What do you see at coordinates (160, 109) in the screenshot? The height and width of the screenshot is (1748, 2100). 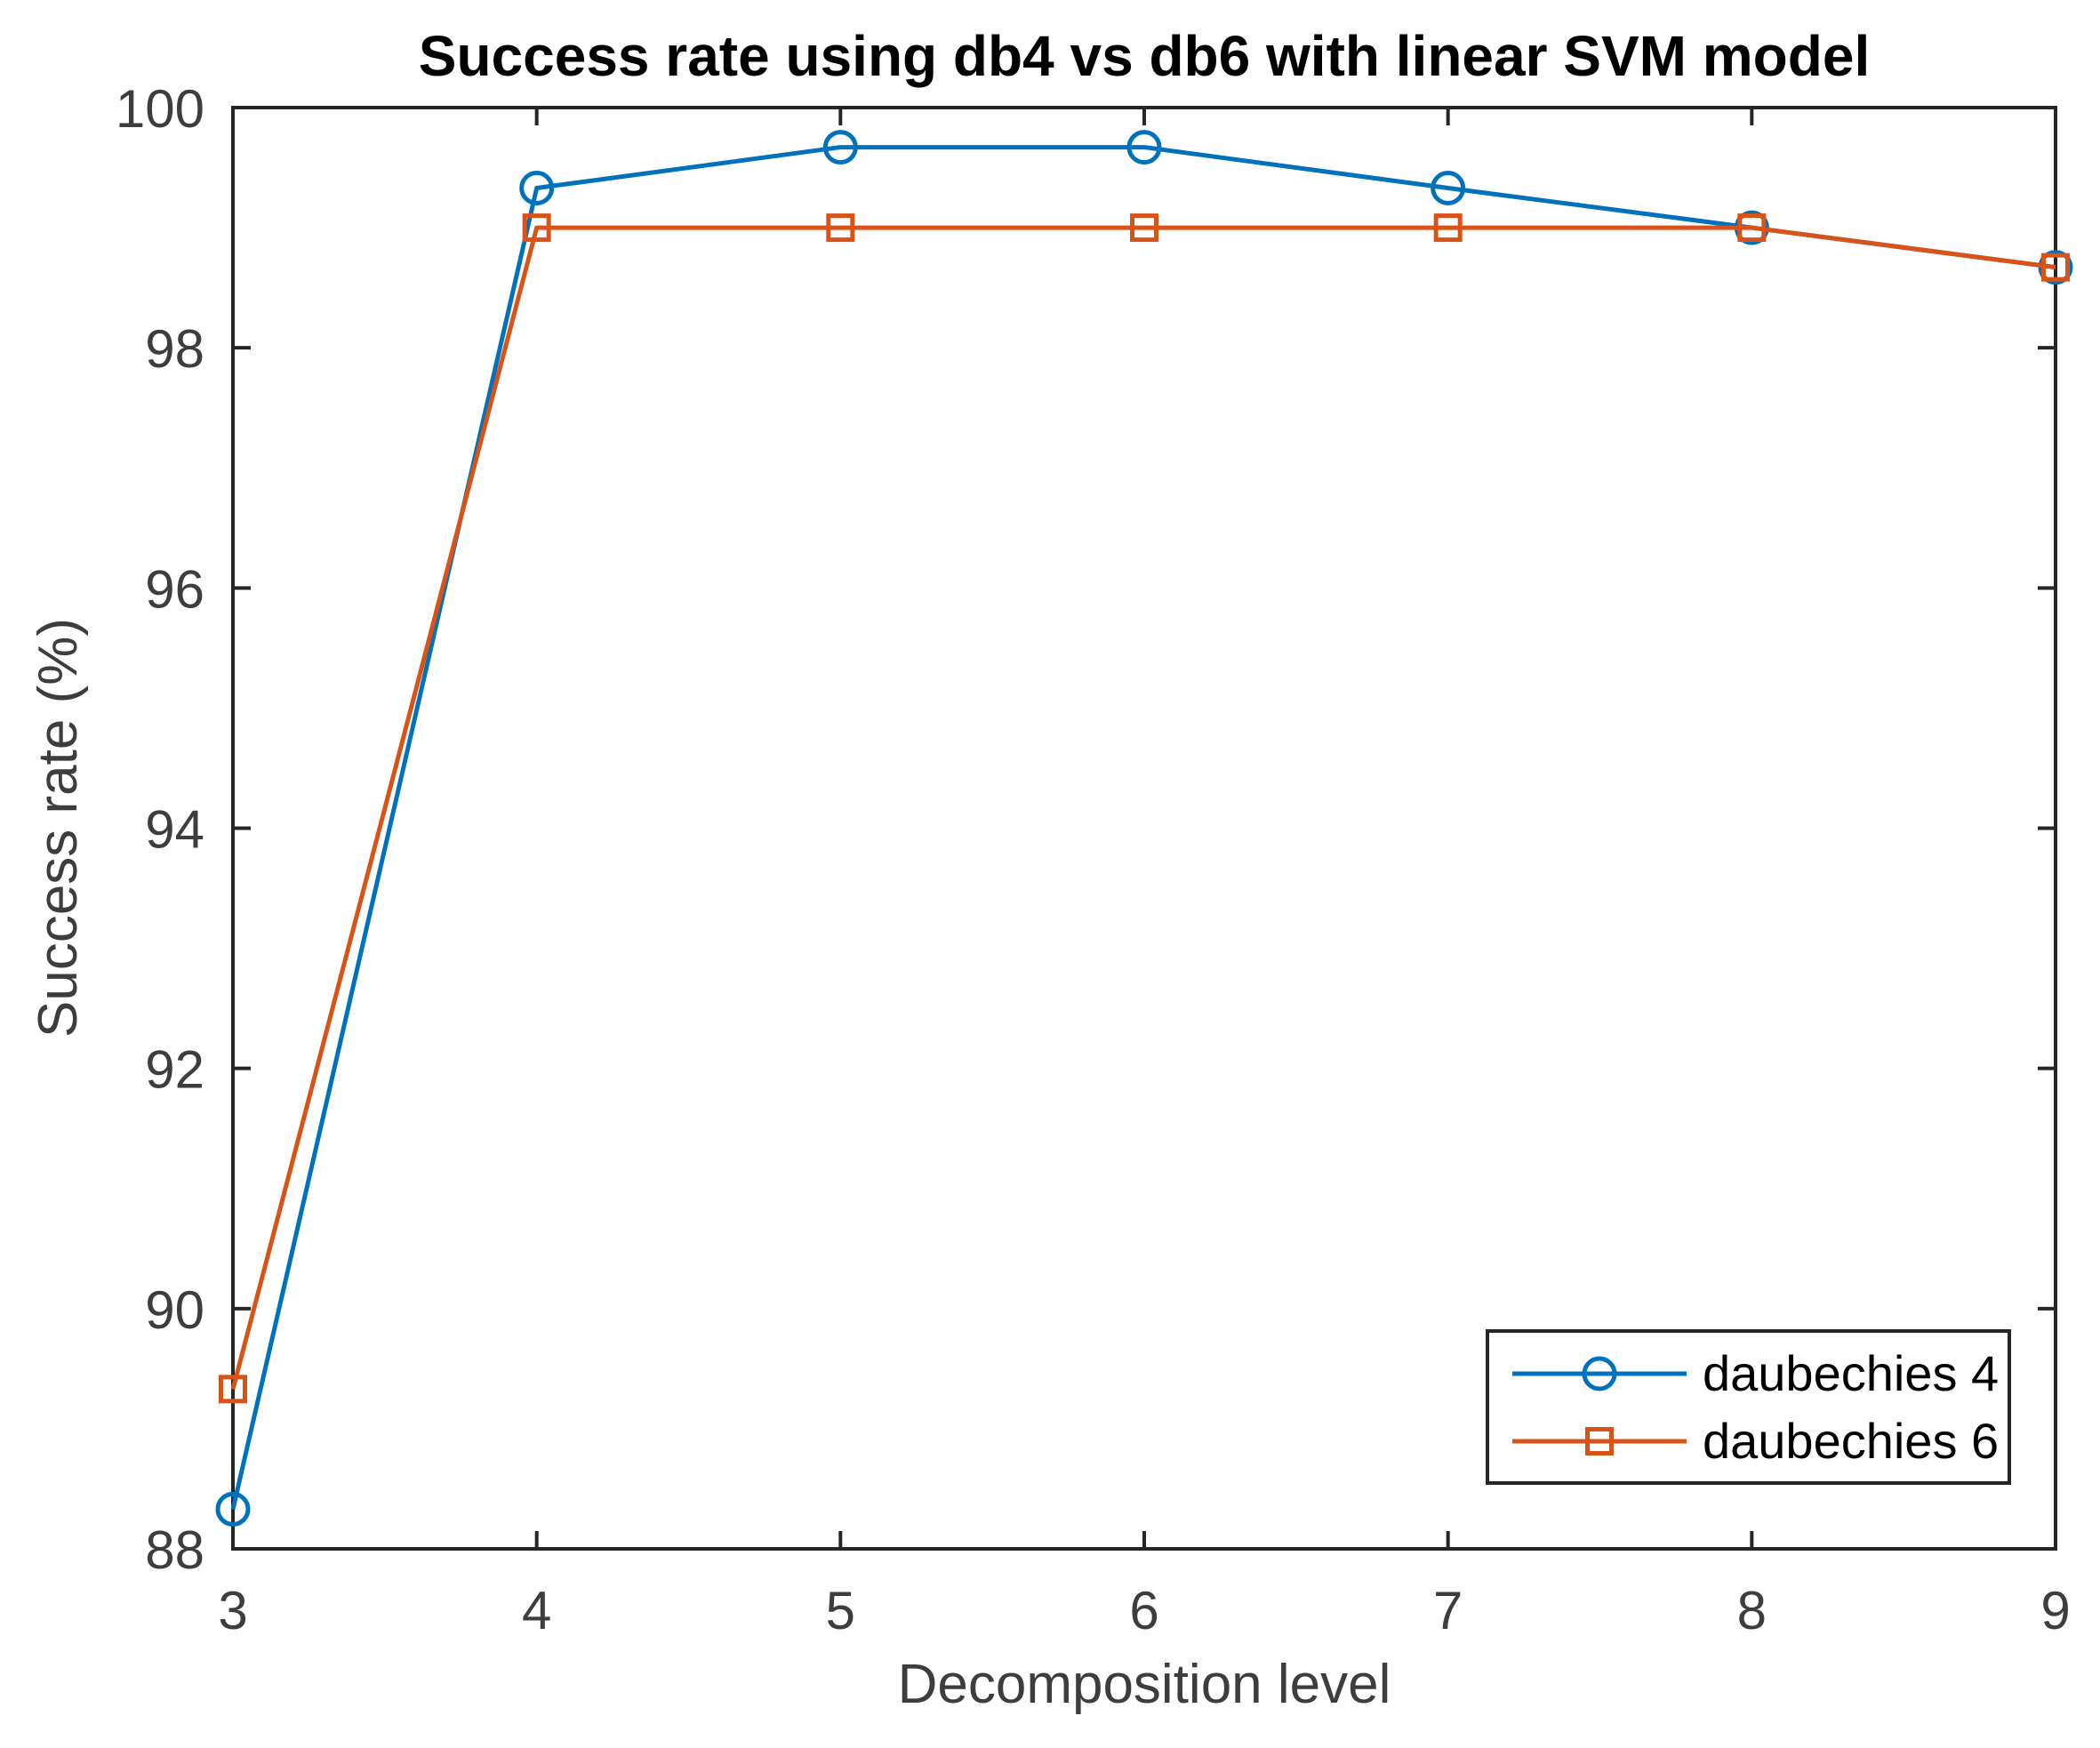 I see `y-tick-label: 100` at bounding box center [160, 109].